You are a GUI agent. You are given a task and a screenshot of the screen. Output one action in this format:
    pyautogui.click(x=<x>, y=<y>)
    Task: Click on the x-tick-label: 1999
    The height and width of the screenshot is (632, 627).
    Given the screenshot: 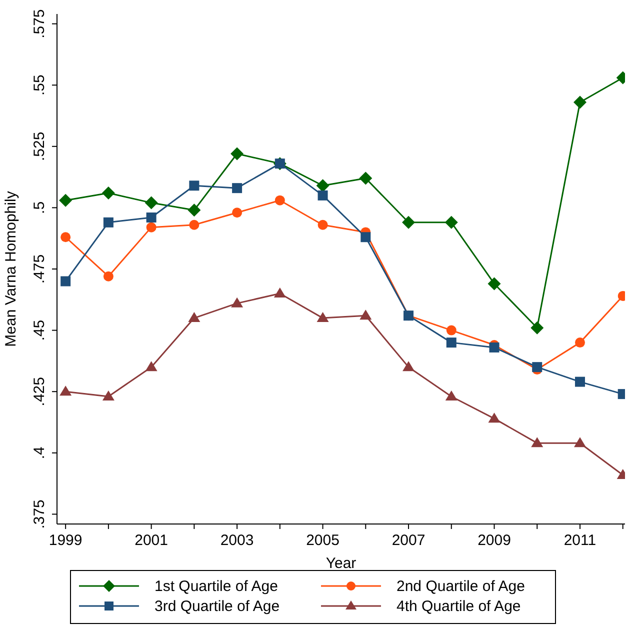 What is the action you would take?
    pyautogui.click(x=65, y=540)
    